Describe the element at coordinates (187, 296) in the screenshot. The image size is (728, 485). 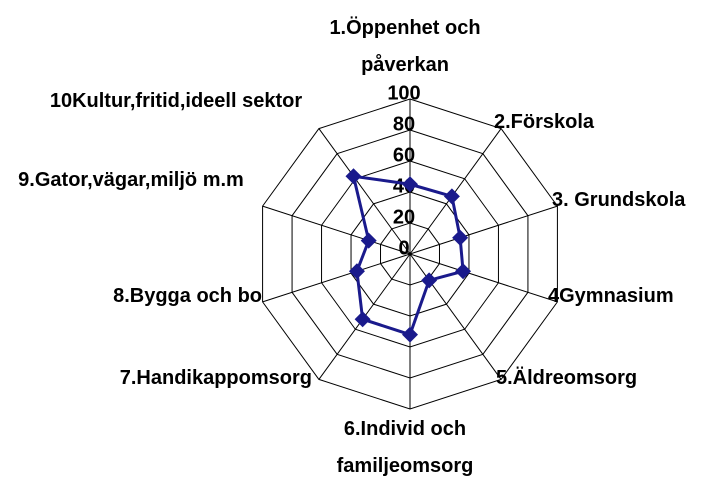
I see `category-label: 8.Bygga och bo` at that location.